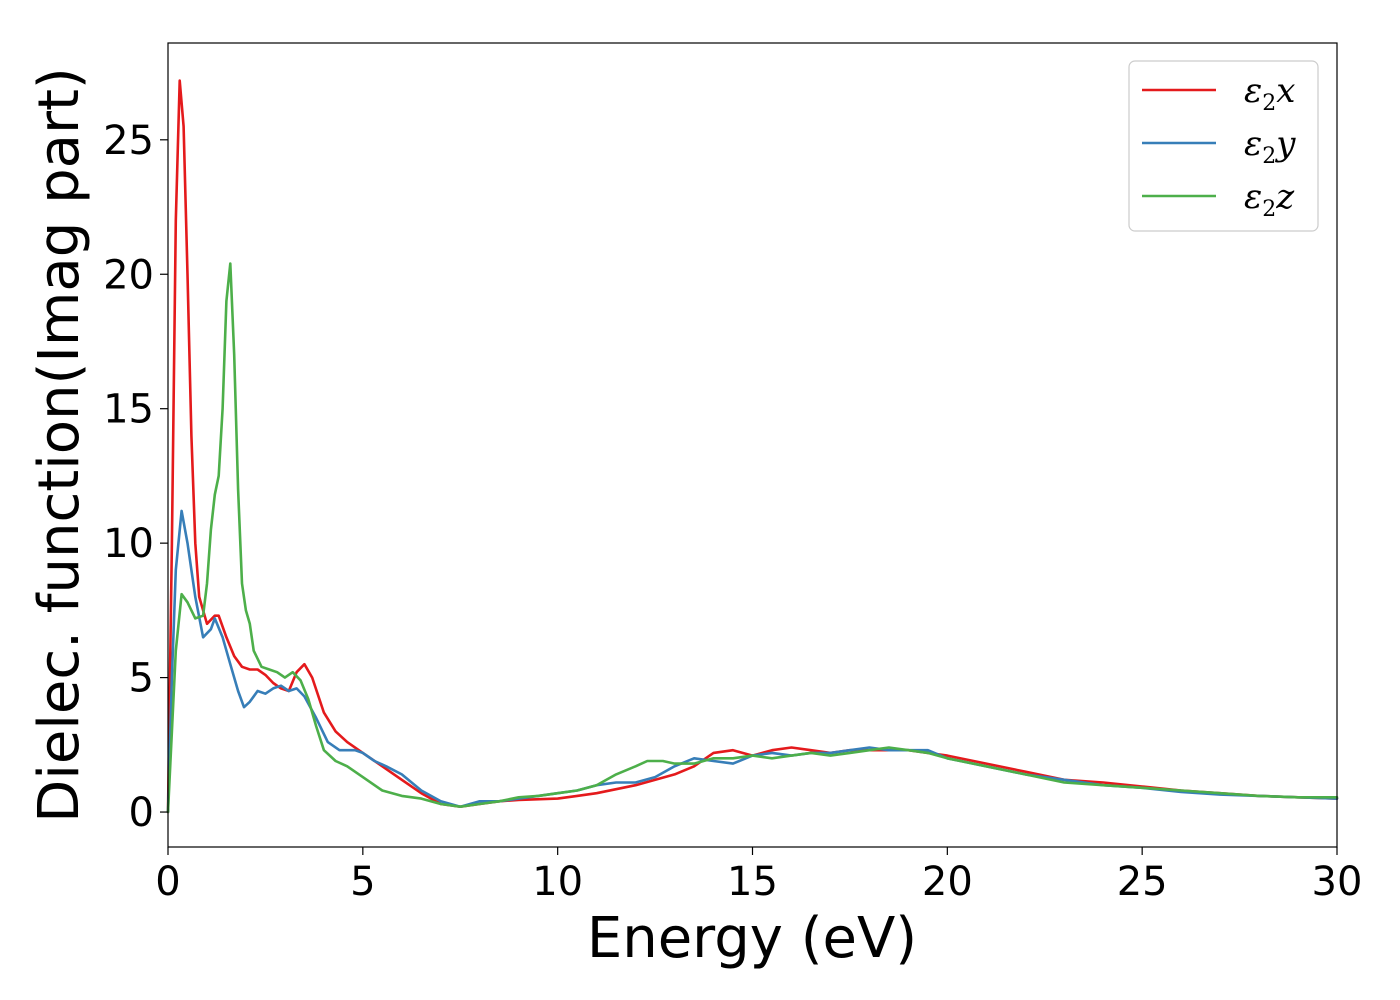  What do you see at coordinates (1269, 199) in the screenshot?
I see `legend-label-z: ε2z` at bounding box center [1269, 199].